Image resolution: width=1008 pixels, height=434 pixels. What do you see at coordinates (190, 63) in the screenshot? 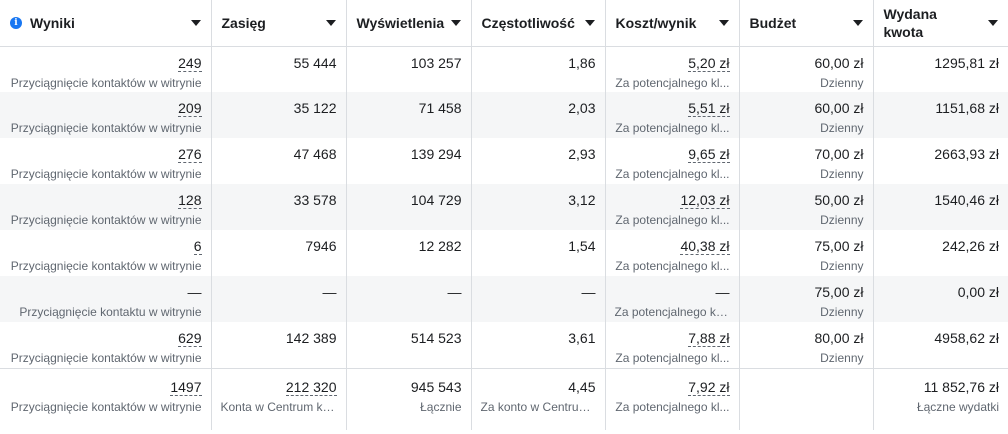
I see `results-value: 249` at bounding box center [190, 63].